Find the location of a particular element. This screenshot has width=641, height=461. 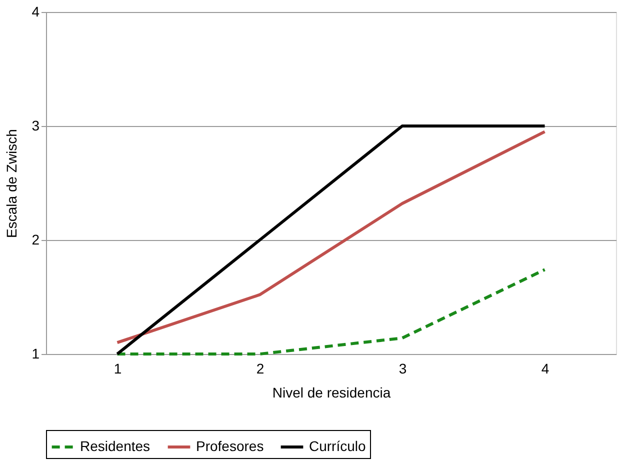

y-tick-label: 3 is located at coordinates (36, 126).